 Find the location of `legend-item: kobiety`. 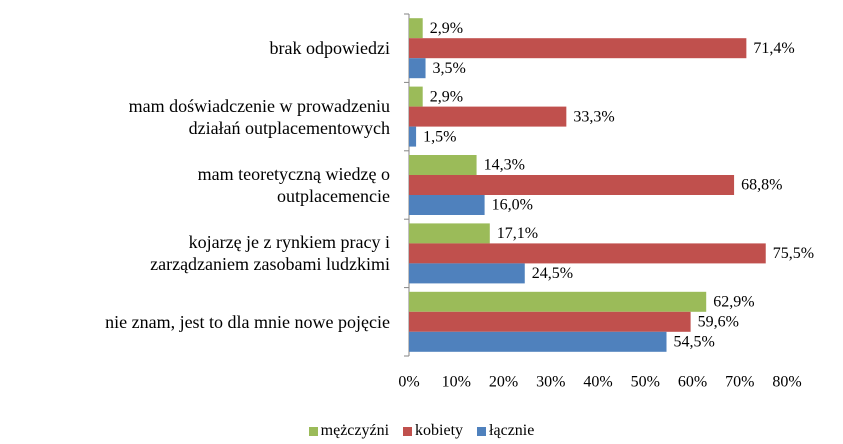

legend-item: kobiety is located at coordinates (433, 431).